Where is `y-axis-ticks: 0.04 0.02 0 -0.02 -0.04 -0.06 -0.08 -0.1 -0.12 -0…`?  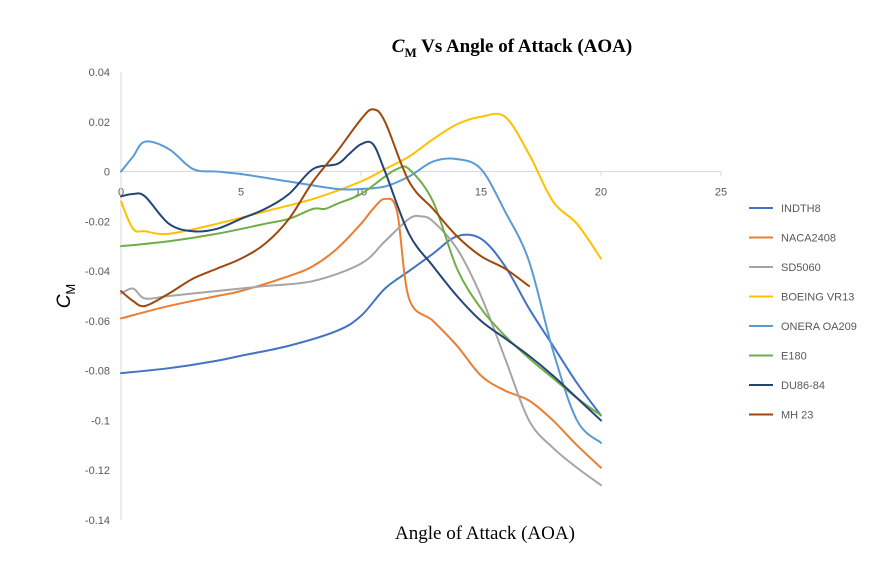 y-axis-ticks: 0.04 0.02 0 -0.02 -0.04 -0.06 -0.08 -0.1 -0.12 -0… is located at coordinates (97, 297).